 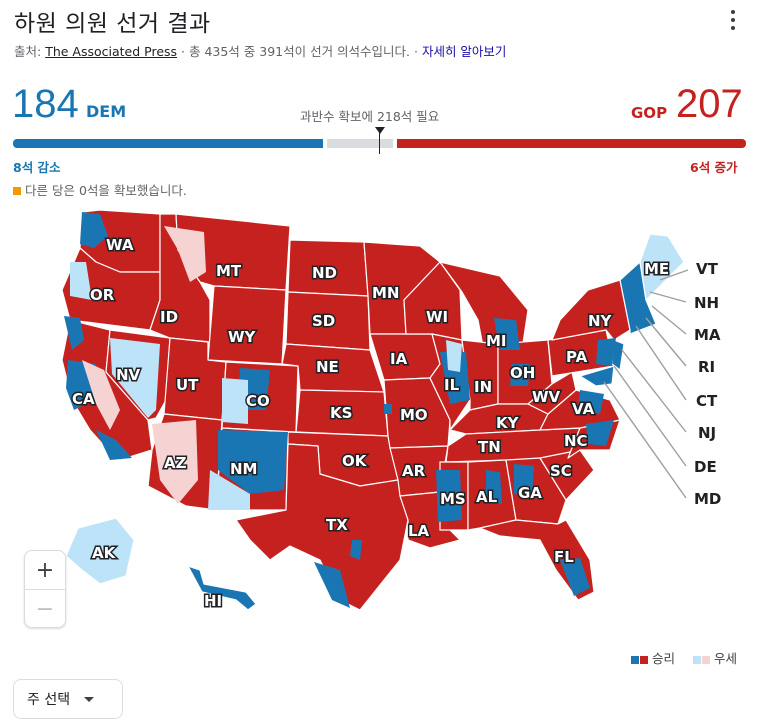 I want to click on state-label: AK, so click(x=104, y=553).